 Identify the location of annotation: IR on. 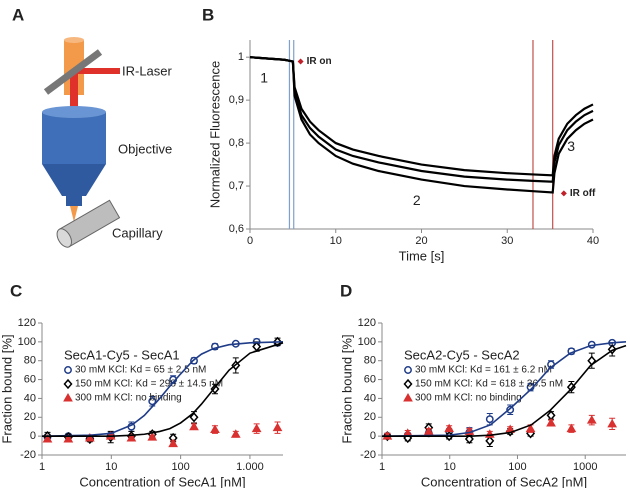
(319, 61).